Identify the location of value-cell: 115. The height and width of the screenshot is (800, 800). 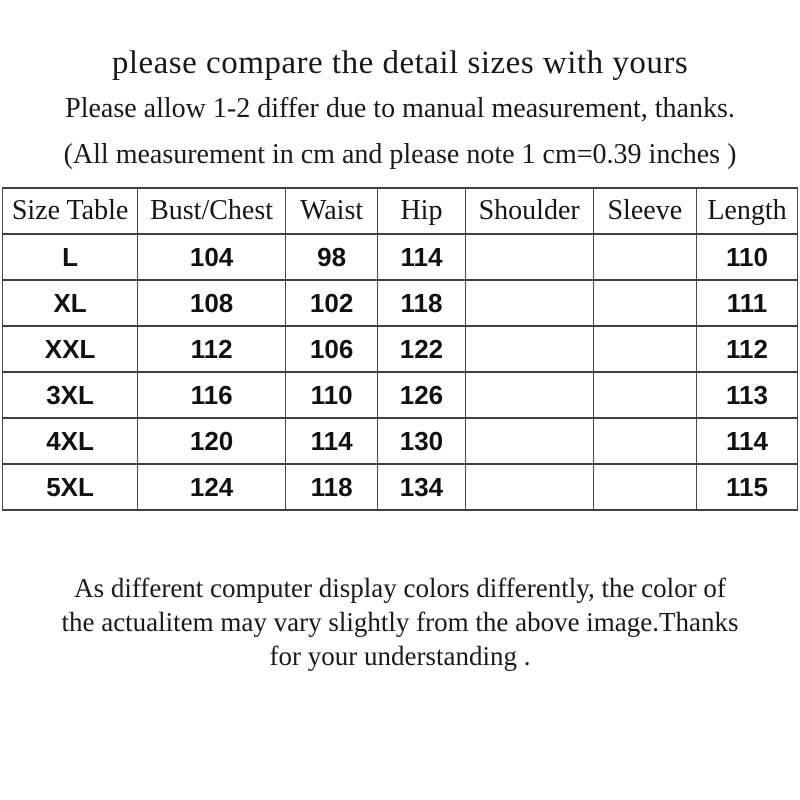
(747, 487).